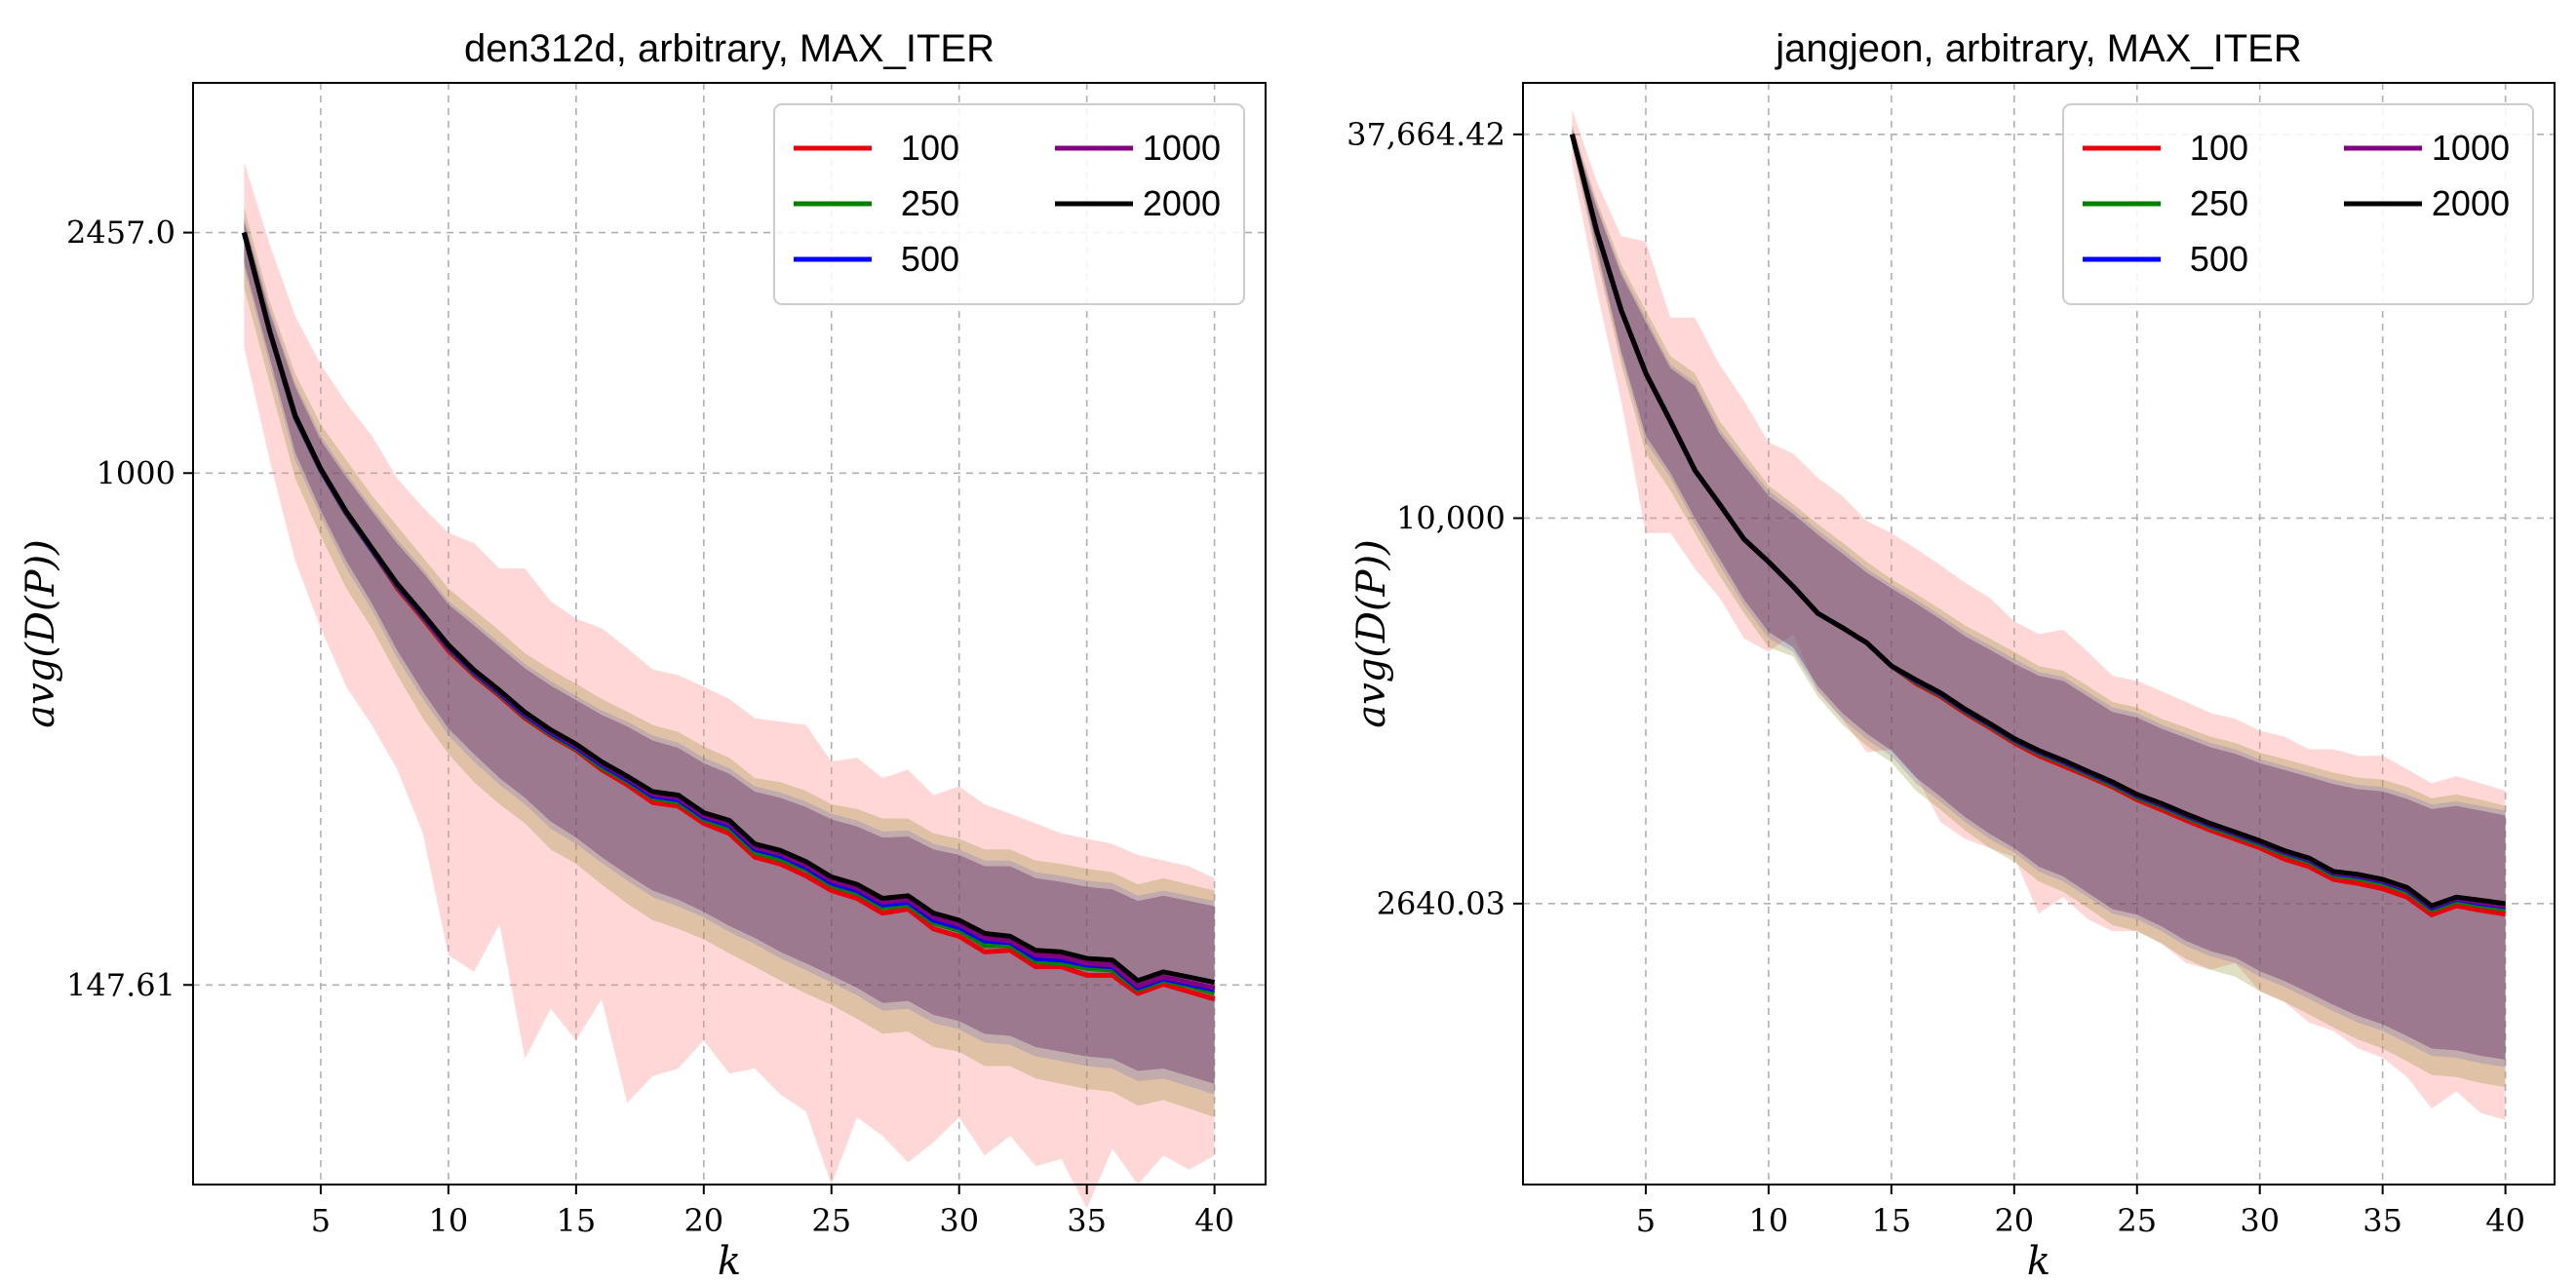 Image resolution: width=2576 pixels, height=1283 pixels. What do you see at coordinates (1450, 517) in the screenshot?
I see `y-tick-label: 10,000` at bounding box center [1450, 517].